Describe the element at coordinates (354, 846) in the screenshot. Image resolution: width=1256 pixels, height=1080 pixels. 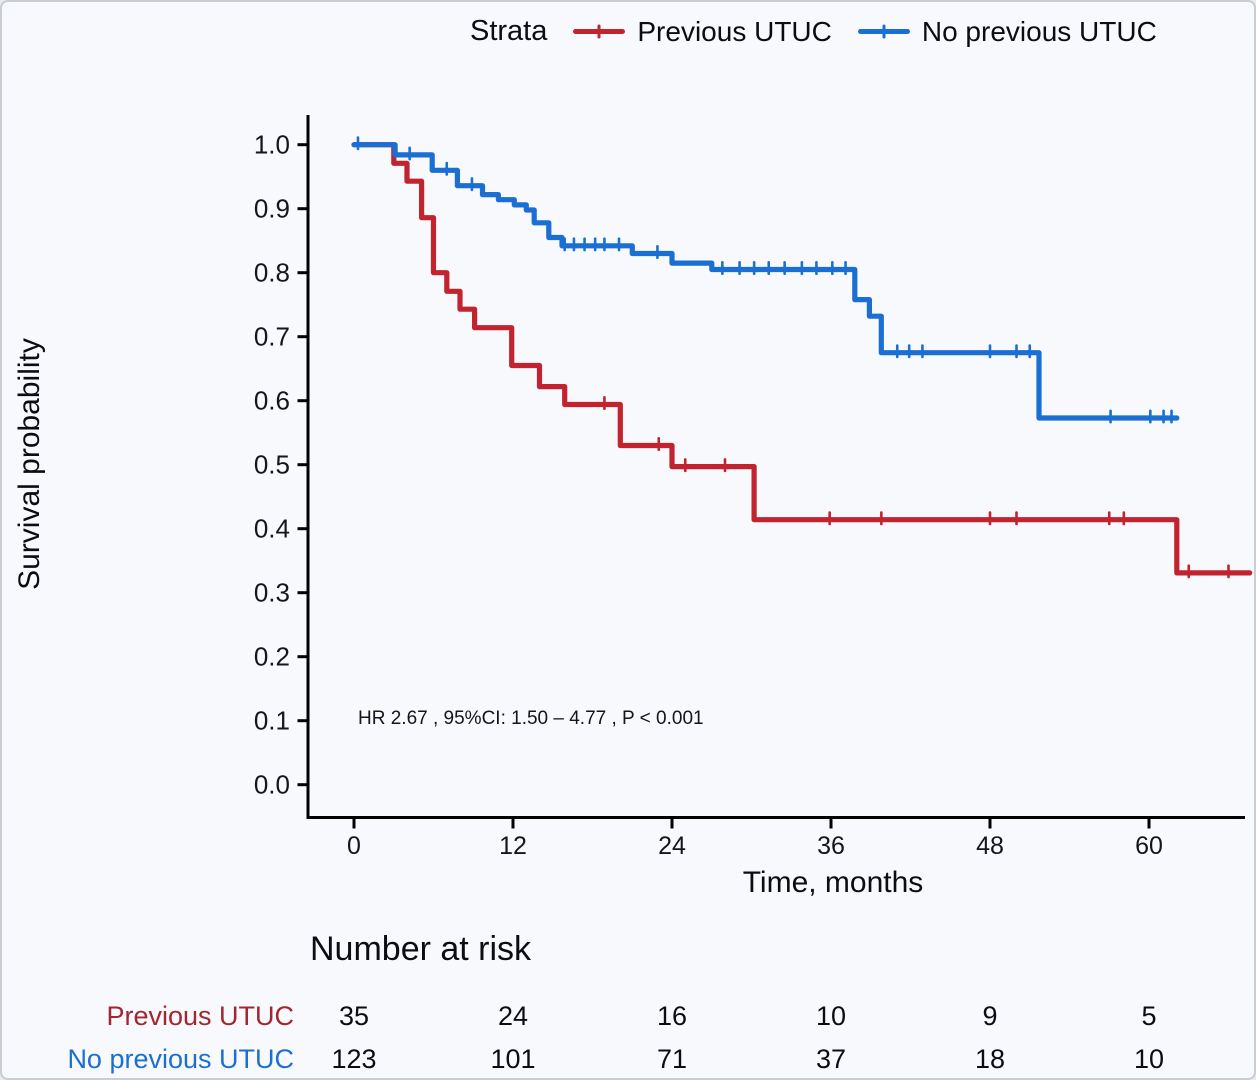
I see `x-tick-label: 0` at that location.